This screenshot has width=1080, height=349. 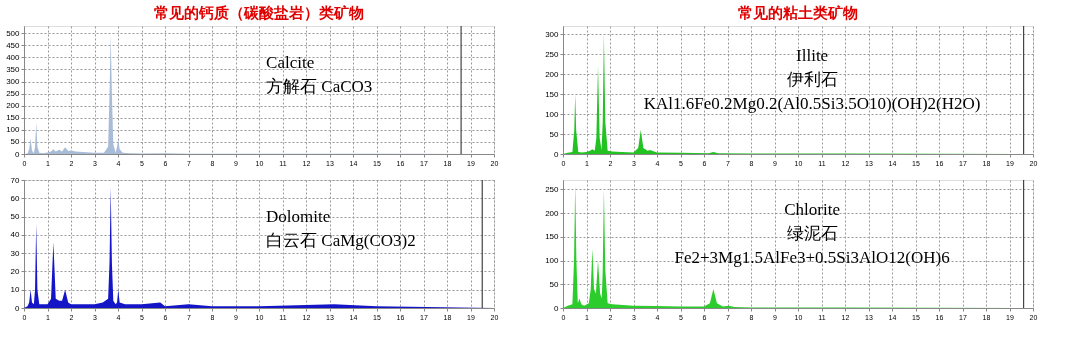 I want to click on annotation: KAl1.6Fe0.2Mg0.2(Al0.5Si3.5O10)(OH)2(H2O), so click(x=812, y=103).